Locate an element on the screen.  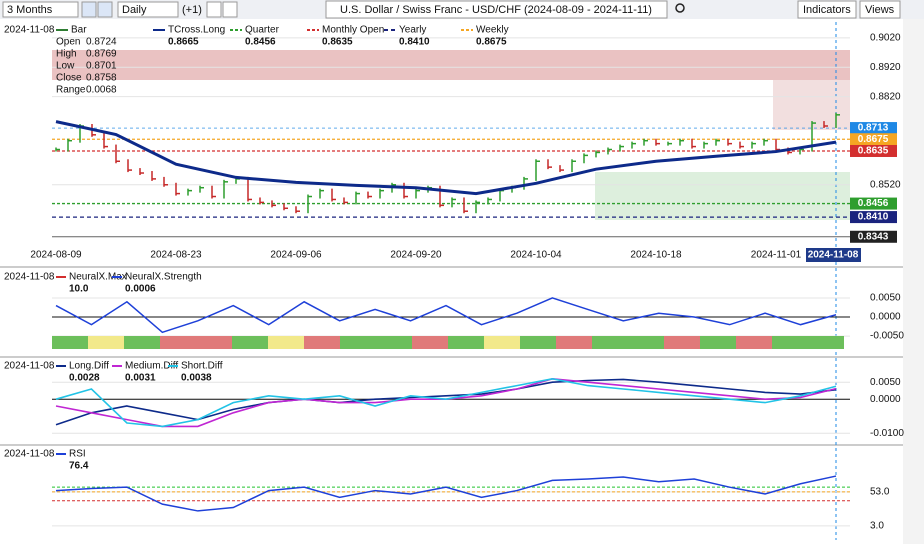
legend-name: Monthly Open is located at coordinates (353, 30).